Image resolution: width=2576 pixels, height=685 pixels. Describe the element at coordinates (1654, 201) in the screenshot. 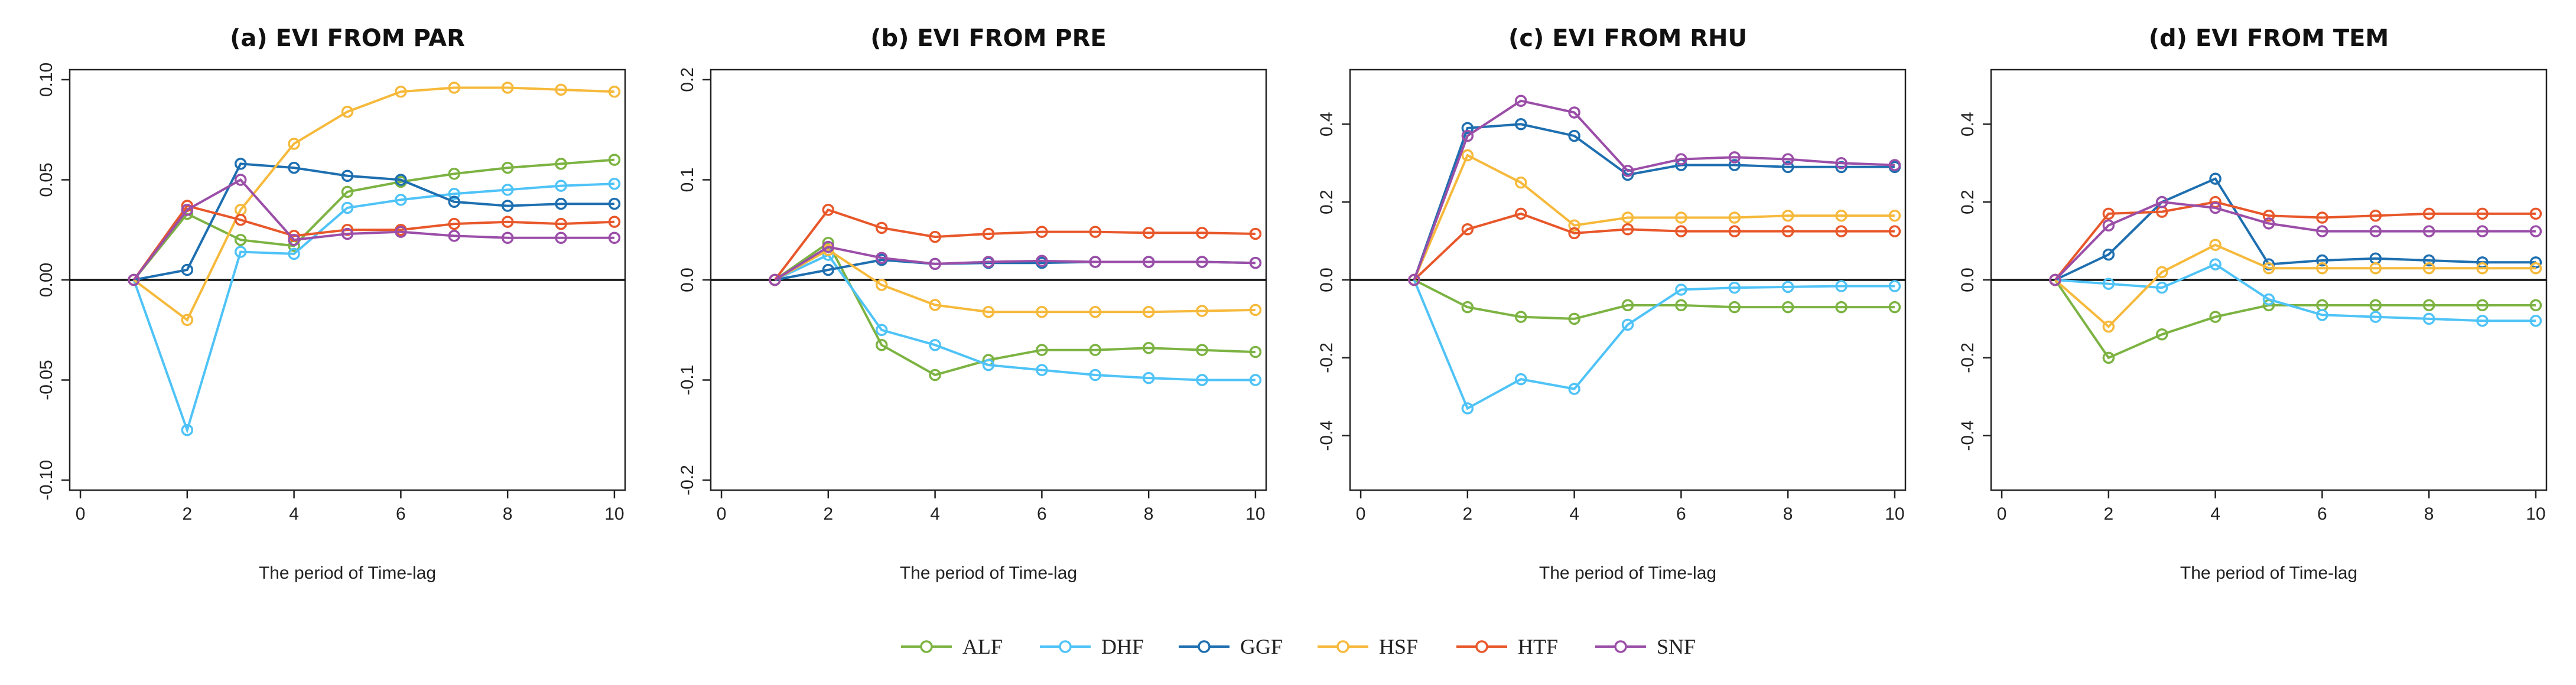

I see `series-line-ggf` at that location.